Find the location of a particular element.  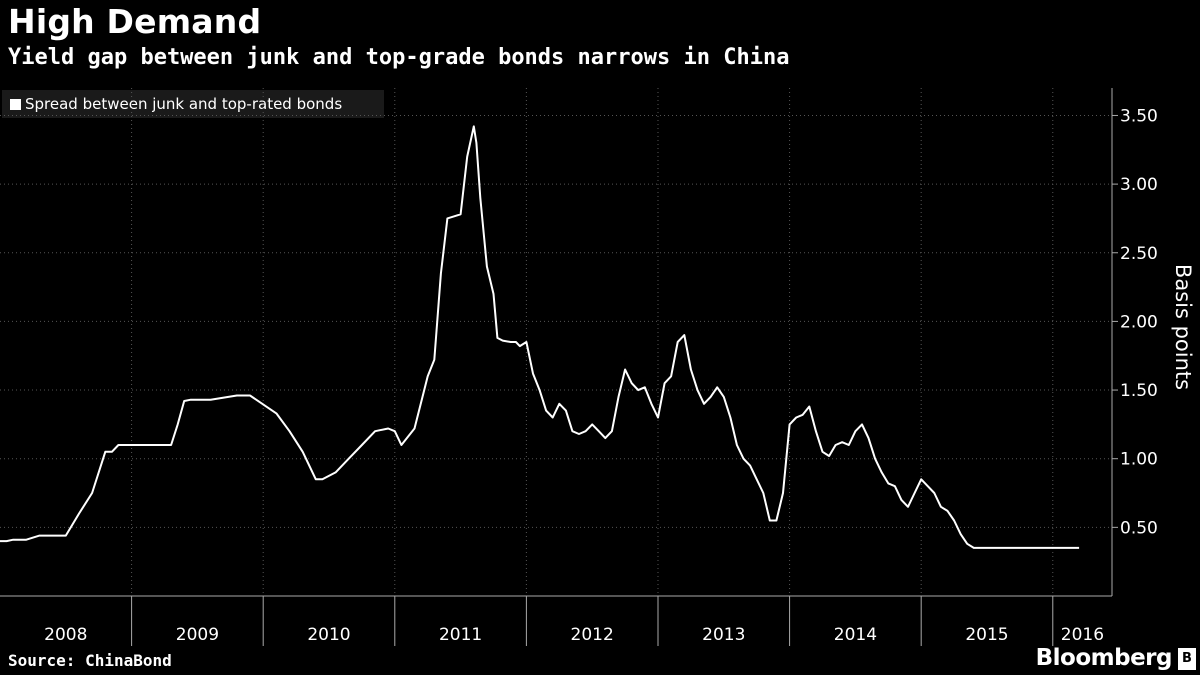

chart-title: High Demand is located at coordinates (135, 21).